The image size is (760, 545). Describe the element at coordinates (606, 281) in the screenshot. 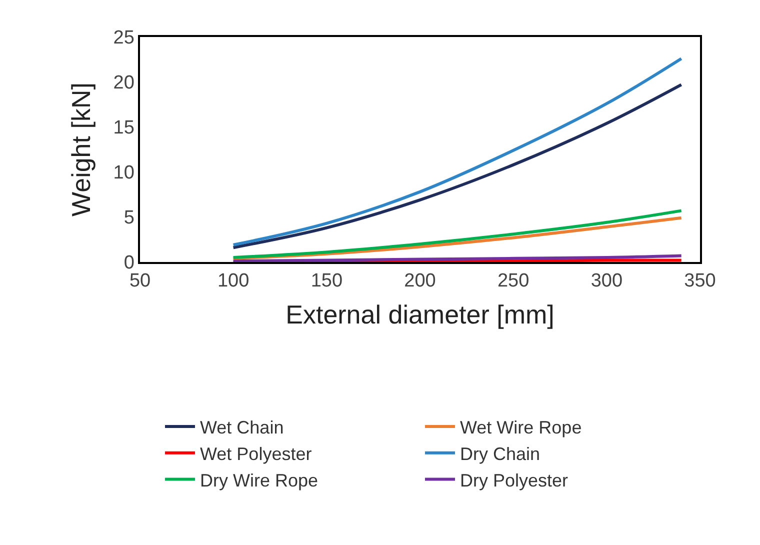

I see `x-tick-label: 300` at that location.